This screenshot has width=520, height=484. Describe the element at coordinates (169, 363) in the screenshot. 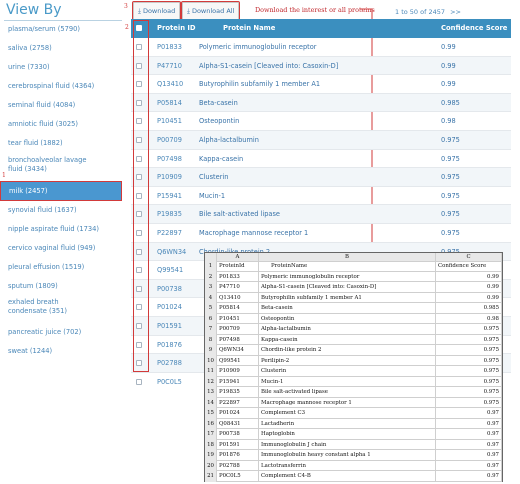

I see `cell-protein-id: P02788` at that location.